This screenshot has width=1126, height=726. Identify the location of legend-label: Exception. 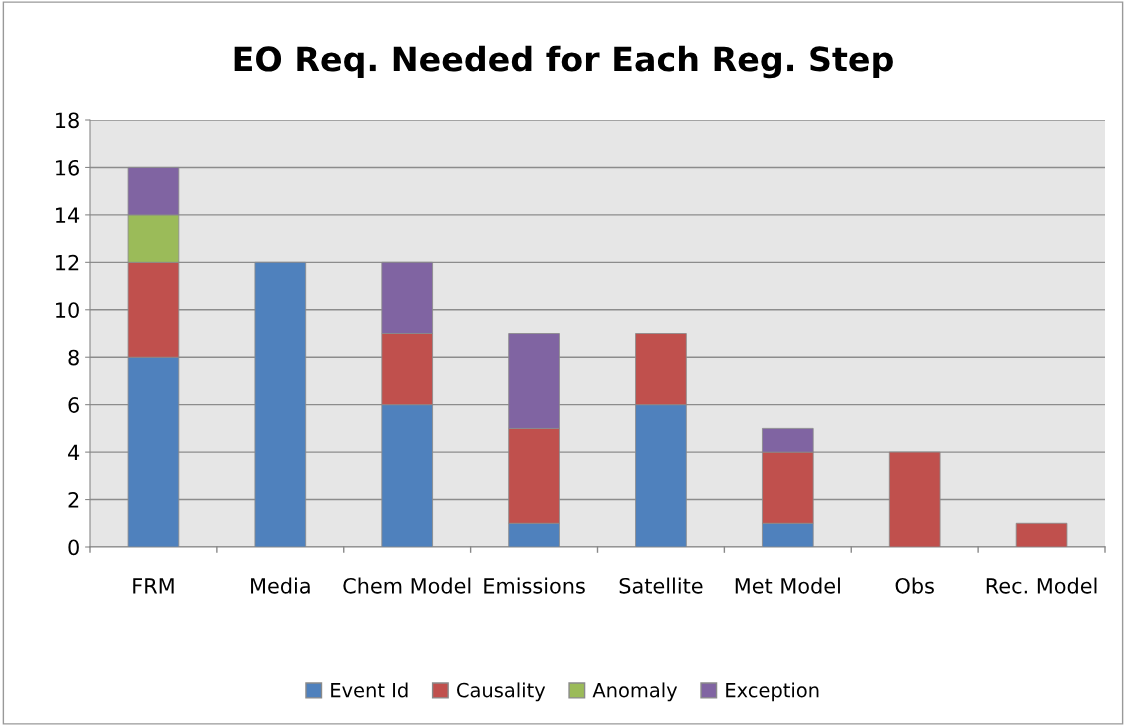
(772, 692).